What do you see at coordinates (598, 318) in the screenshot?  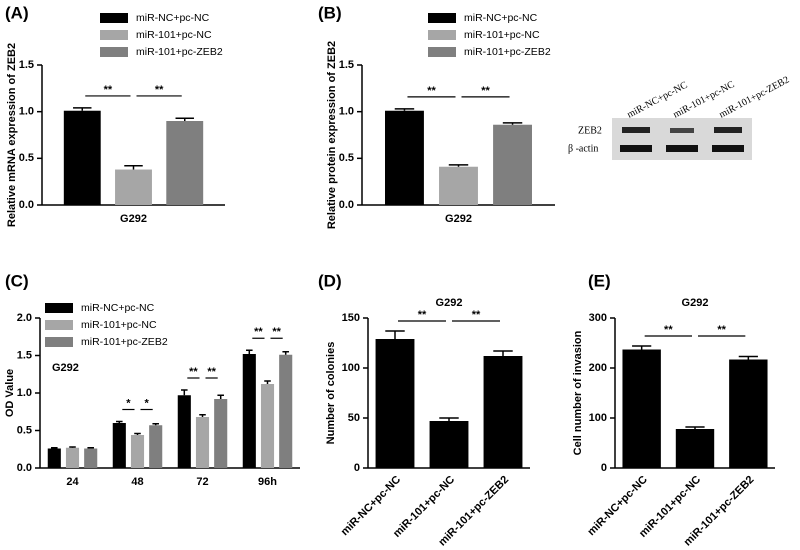 I see `y-tick-label: 300` at bounding box center [598, 318].